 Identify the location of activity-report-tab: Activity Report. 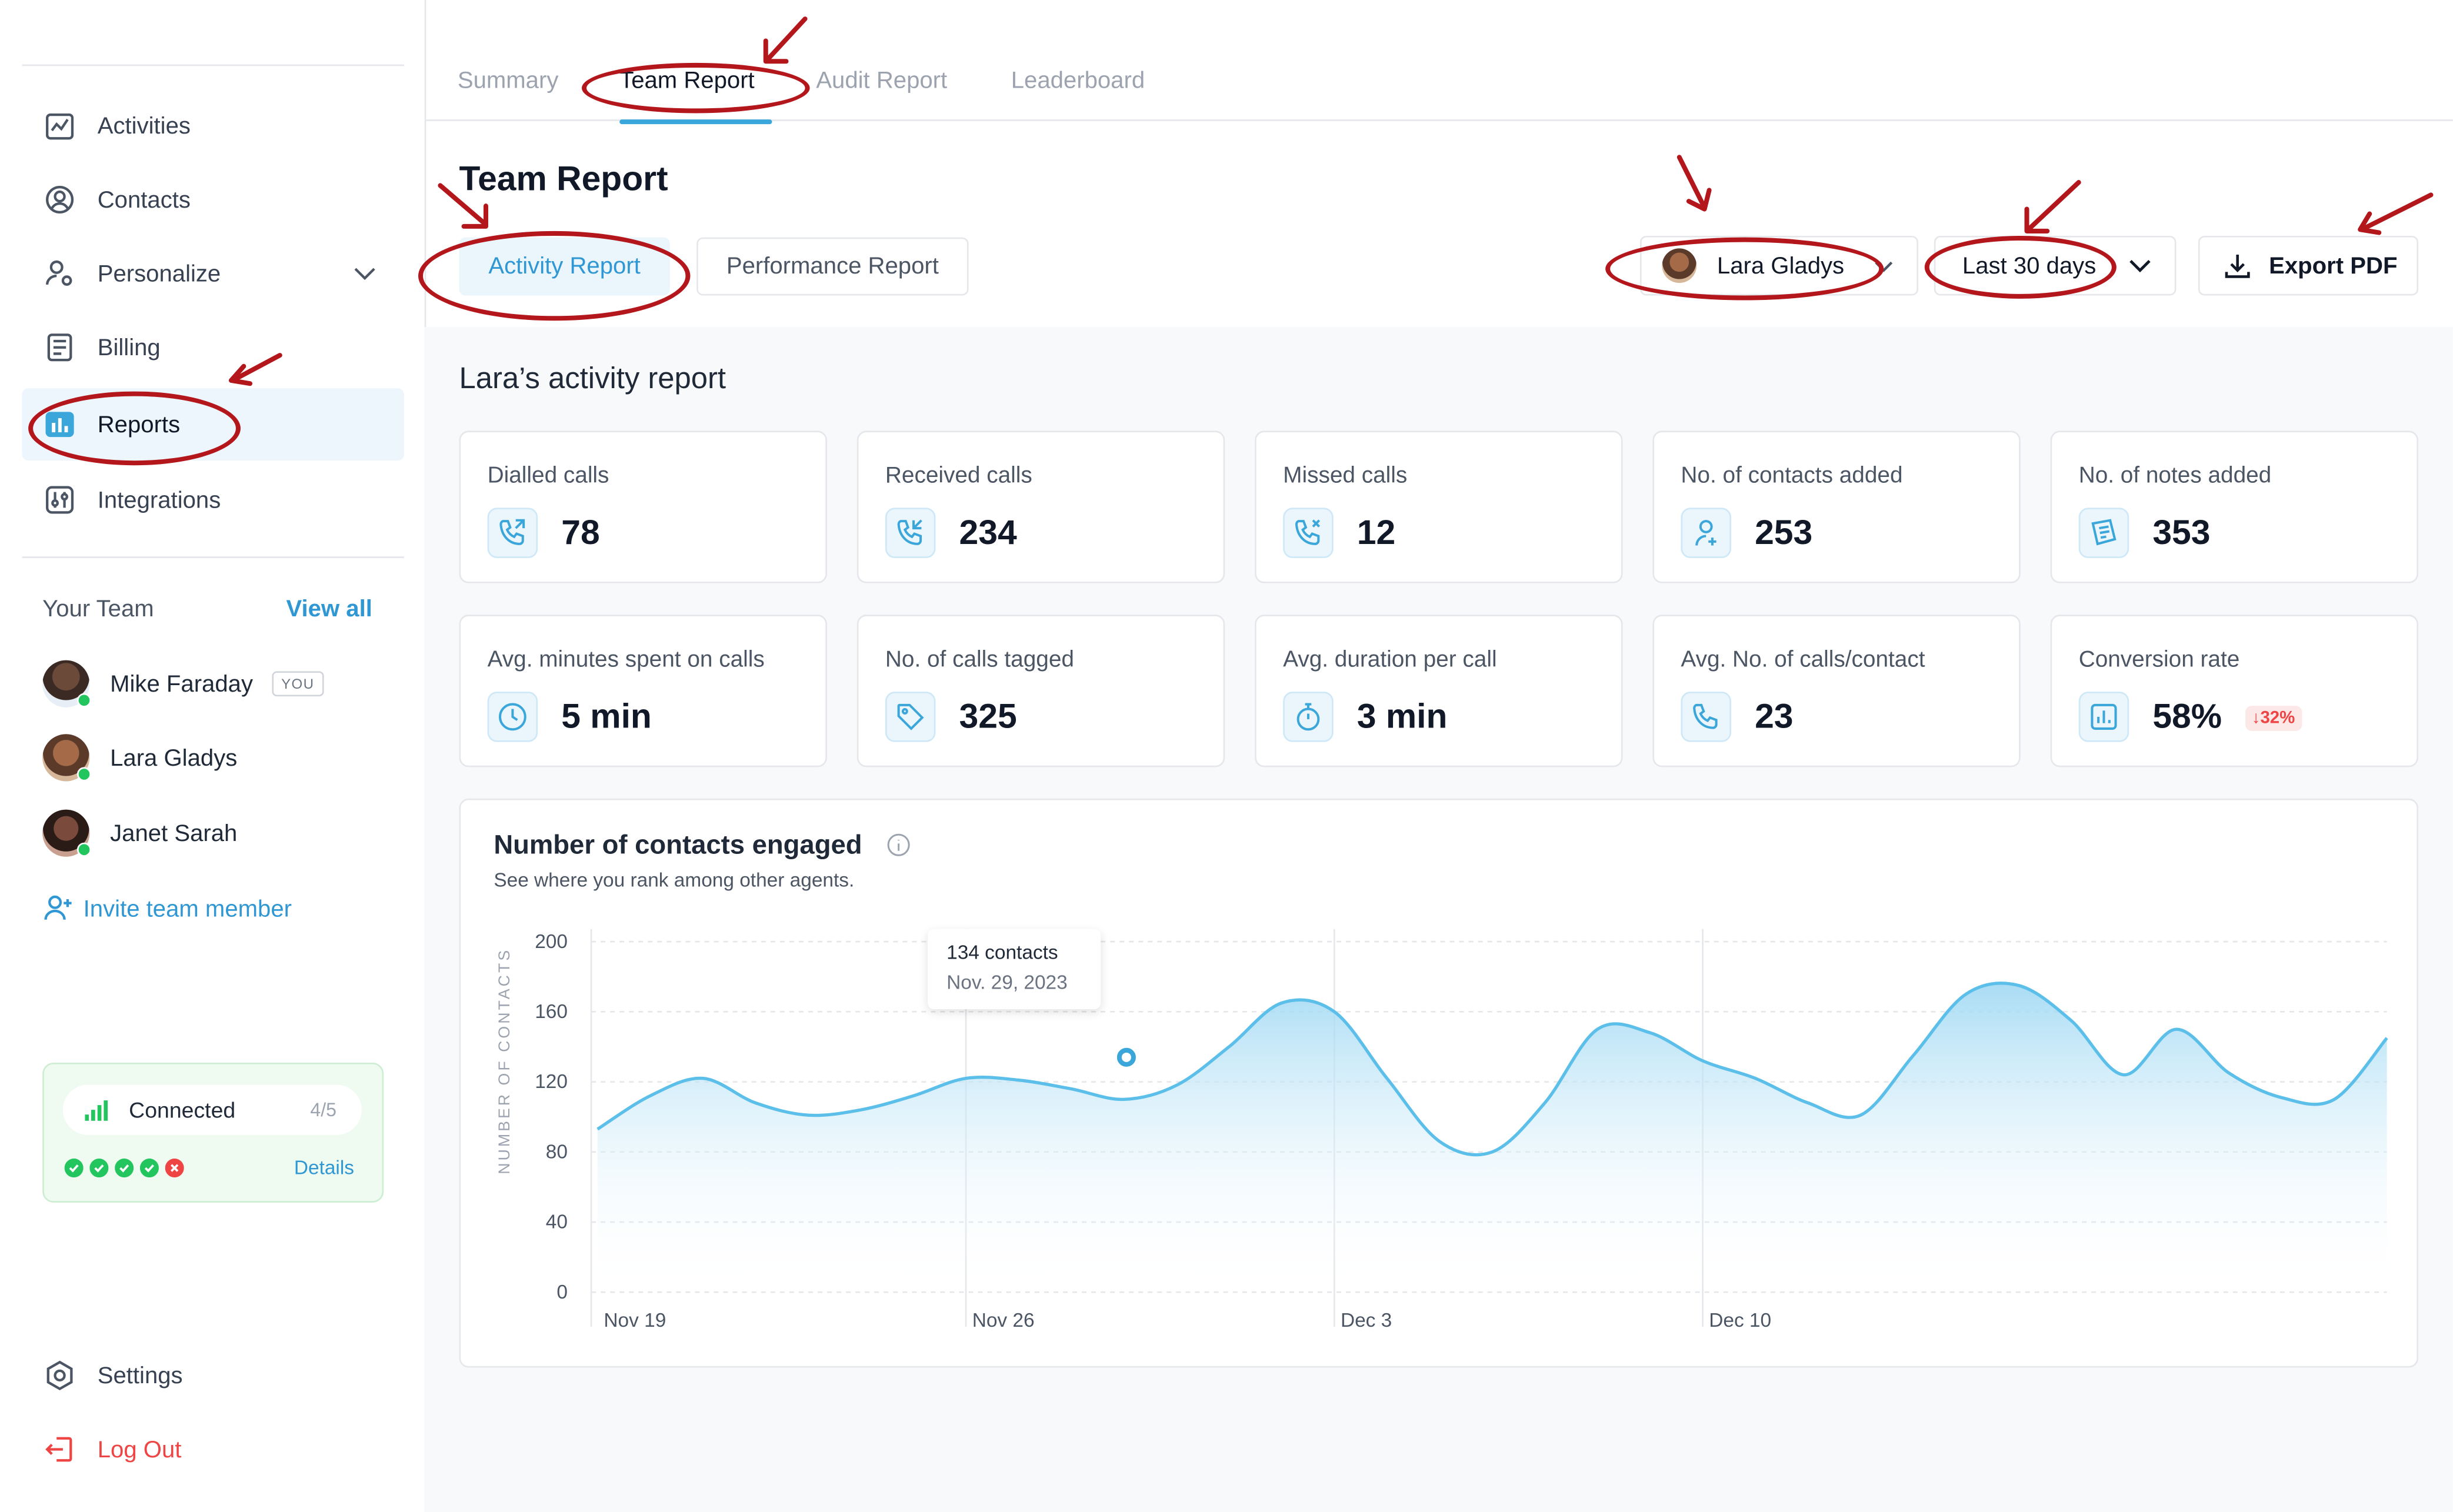
(564, 266).